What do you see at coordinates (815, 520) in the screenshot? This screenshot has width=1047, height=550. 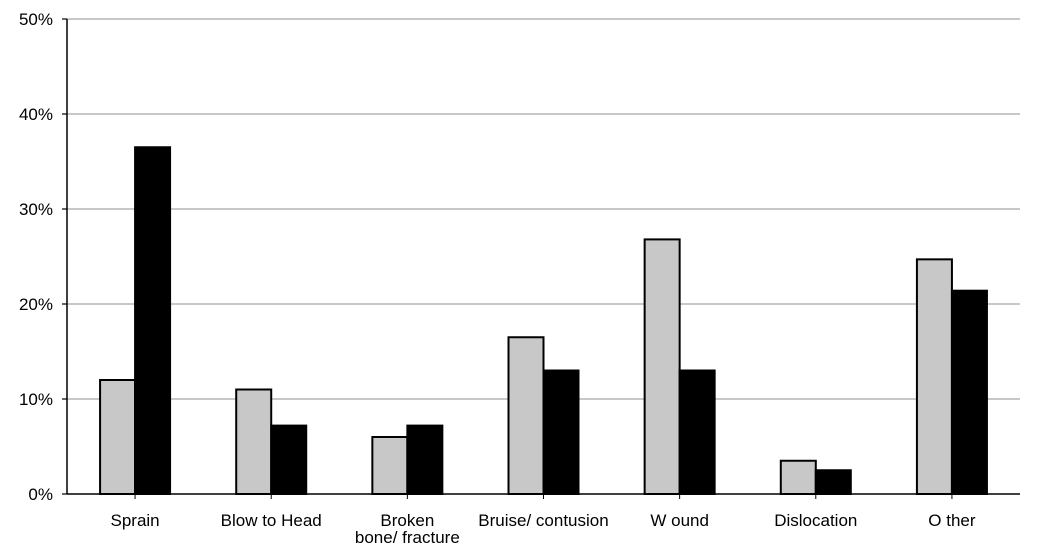 I see `x-category-label: Dislocation` at bounding box center [815, 520].